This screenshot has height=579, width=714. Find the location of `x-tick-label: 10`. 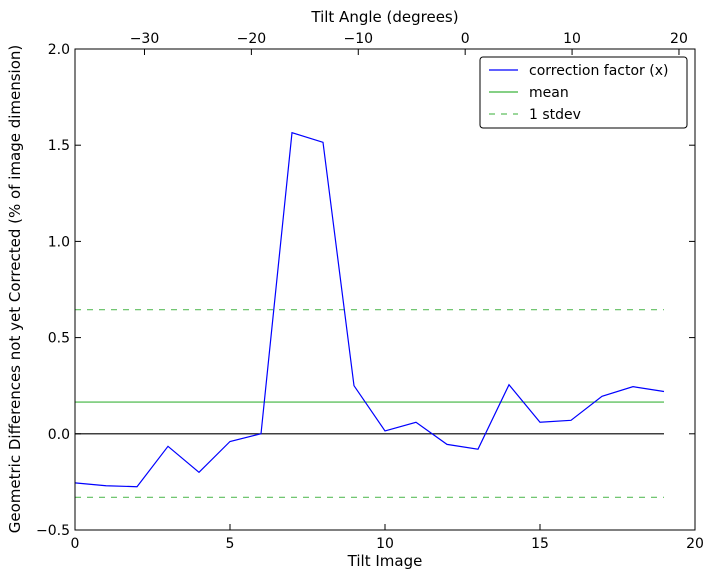

x-tick-label: 10 is located at coordinates (385, 544).